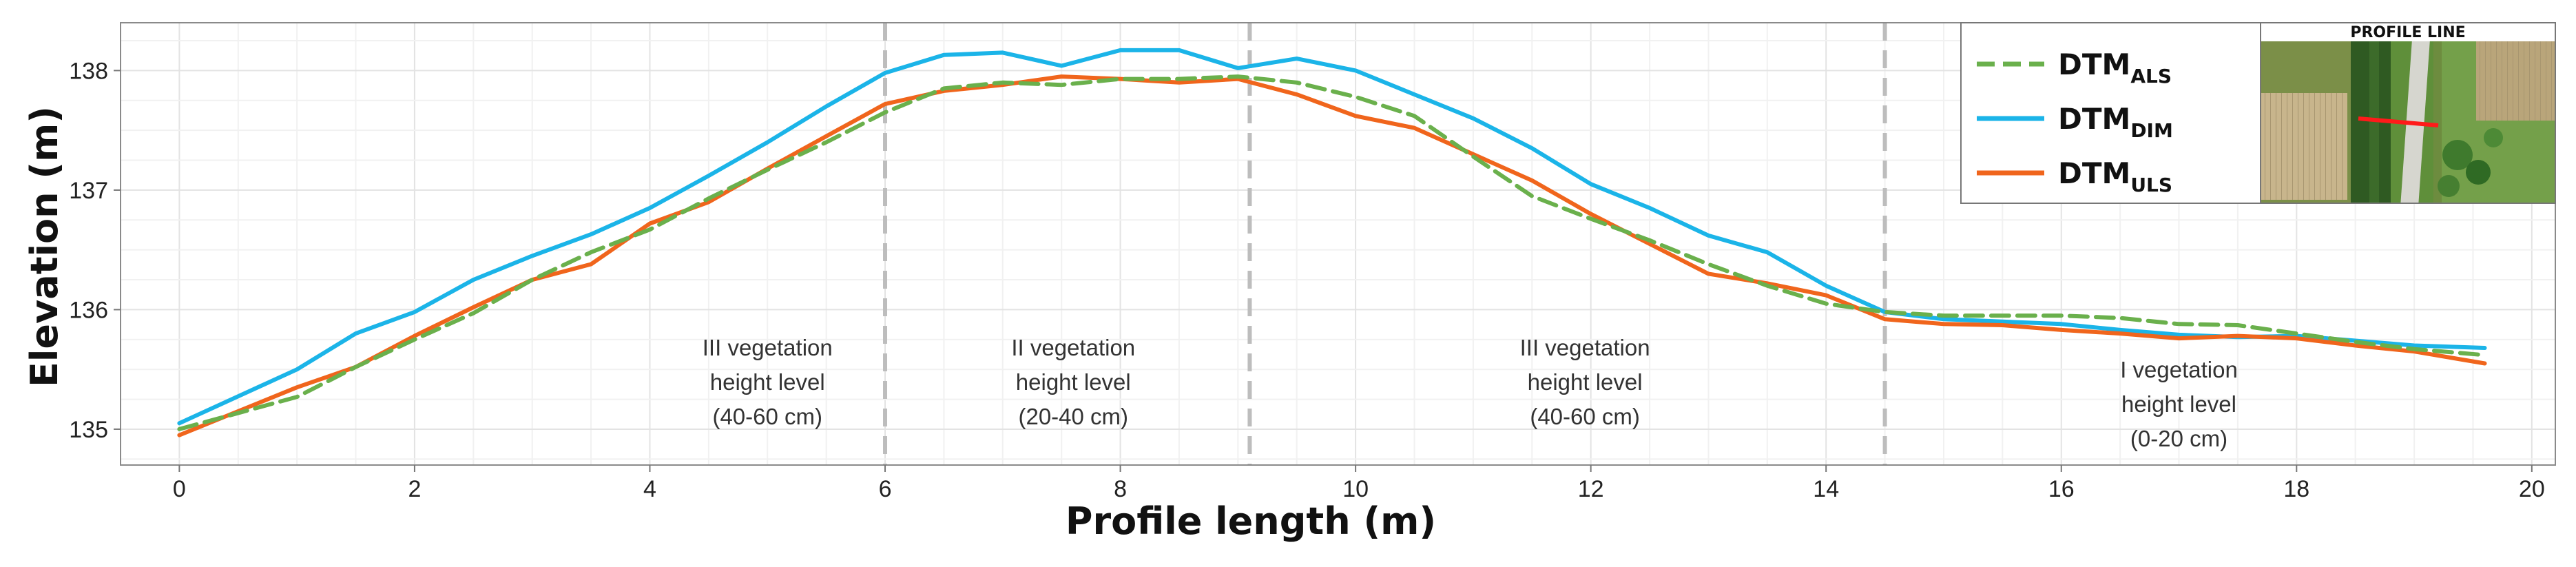 The height and width of the screenshot is (567, 2576). Describe the element at coordinates (414, 489) in the screenshot. I see `x-tick-label: 2` at that location.